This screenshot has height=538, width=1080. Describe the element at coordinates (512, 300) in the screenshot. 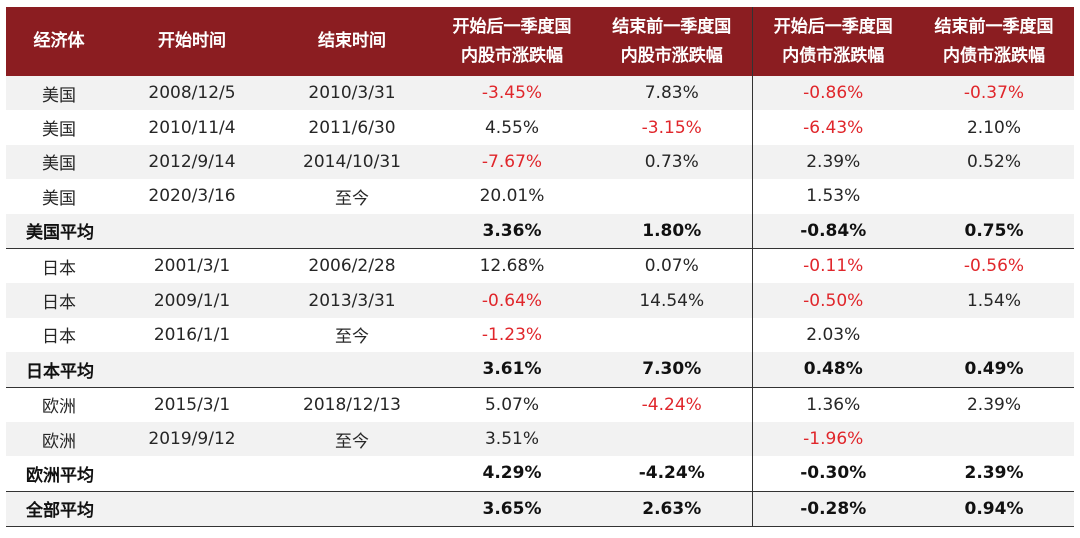

I see `cell-stock-after-start: -0.64%` at that location.